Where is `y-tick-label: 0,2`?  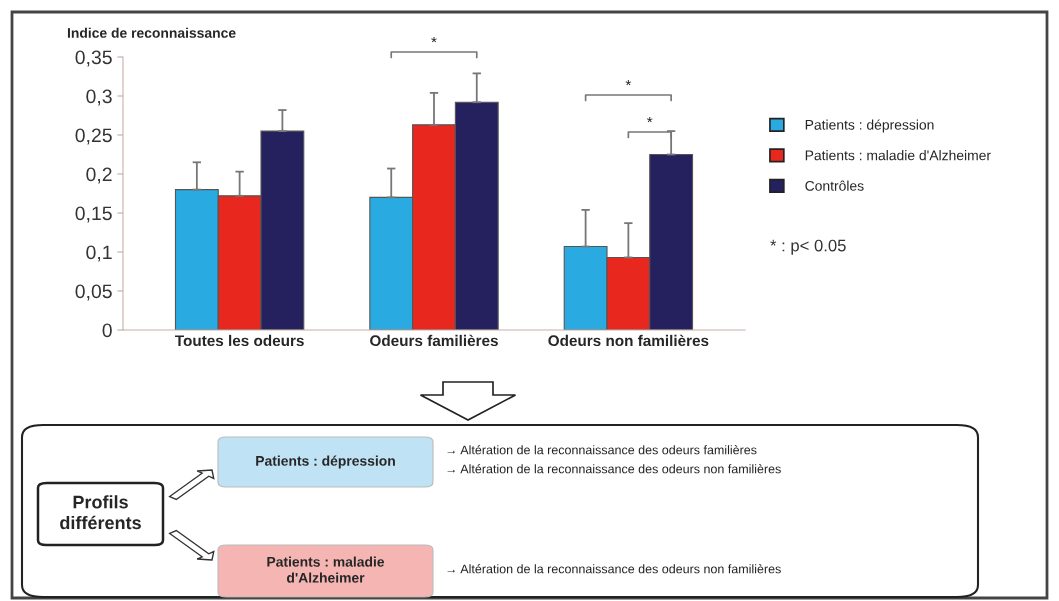
y-tick-label: 0,2 is located at coordinates (99, 175).